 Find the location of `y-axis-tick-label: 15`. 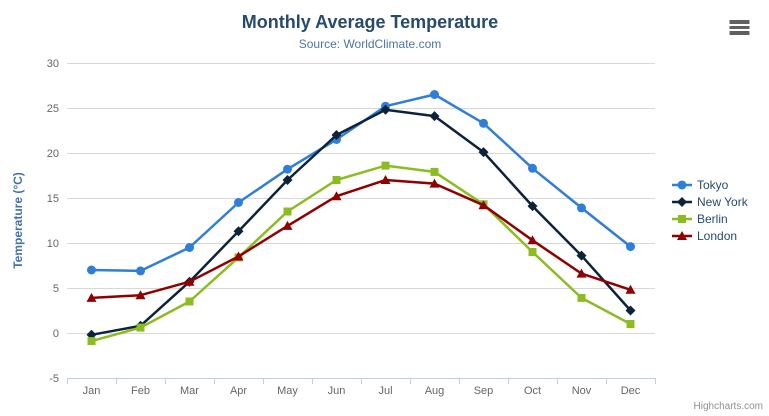

y-axis-tick-label: 15 is located at coordinates (53, 199).